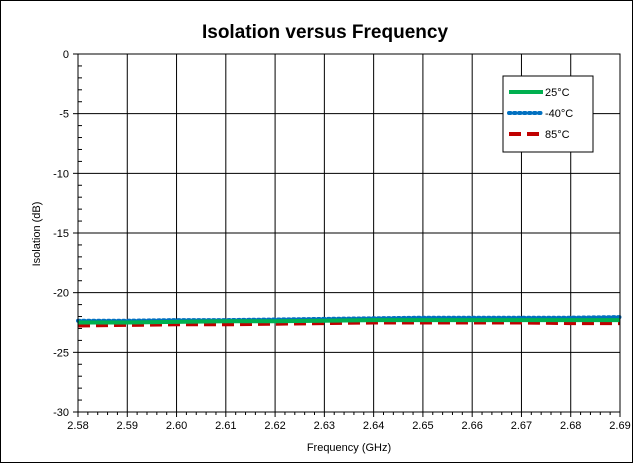 This screenshot has width=633, height=464. What do you see at coordinates (521, 426) in the screenshot?
I see `x-tick-label: 2.67` at bounding box center [521, 426].